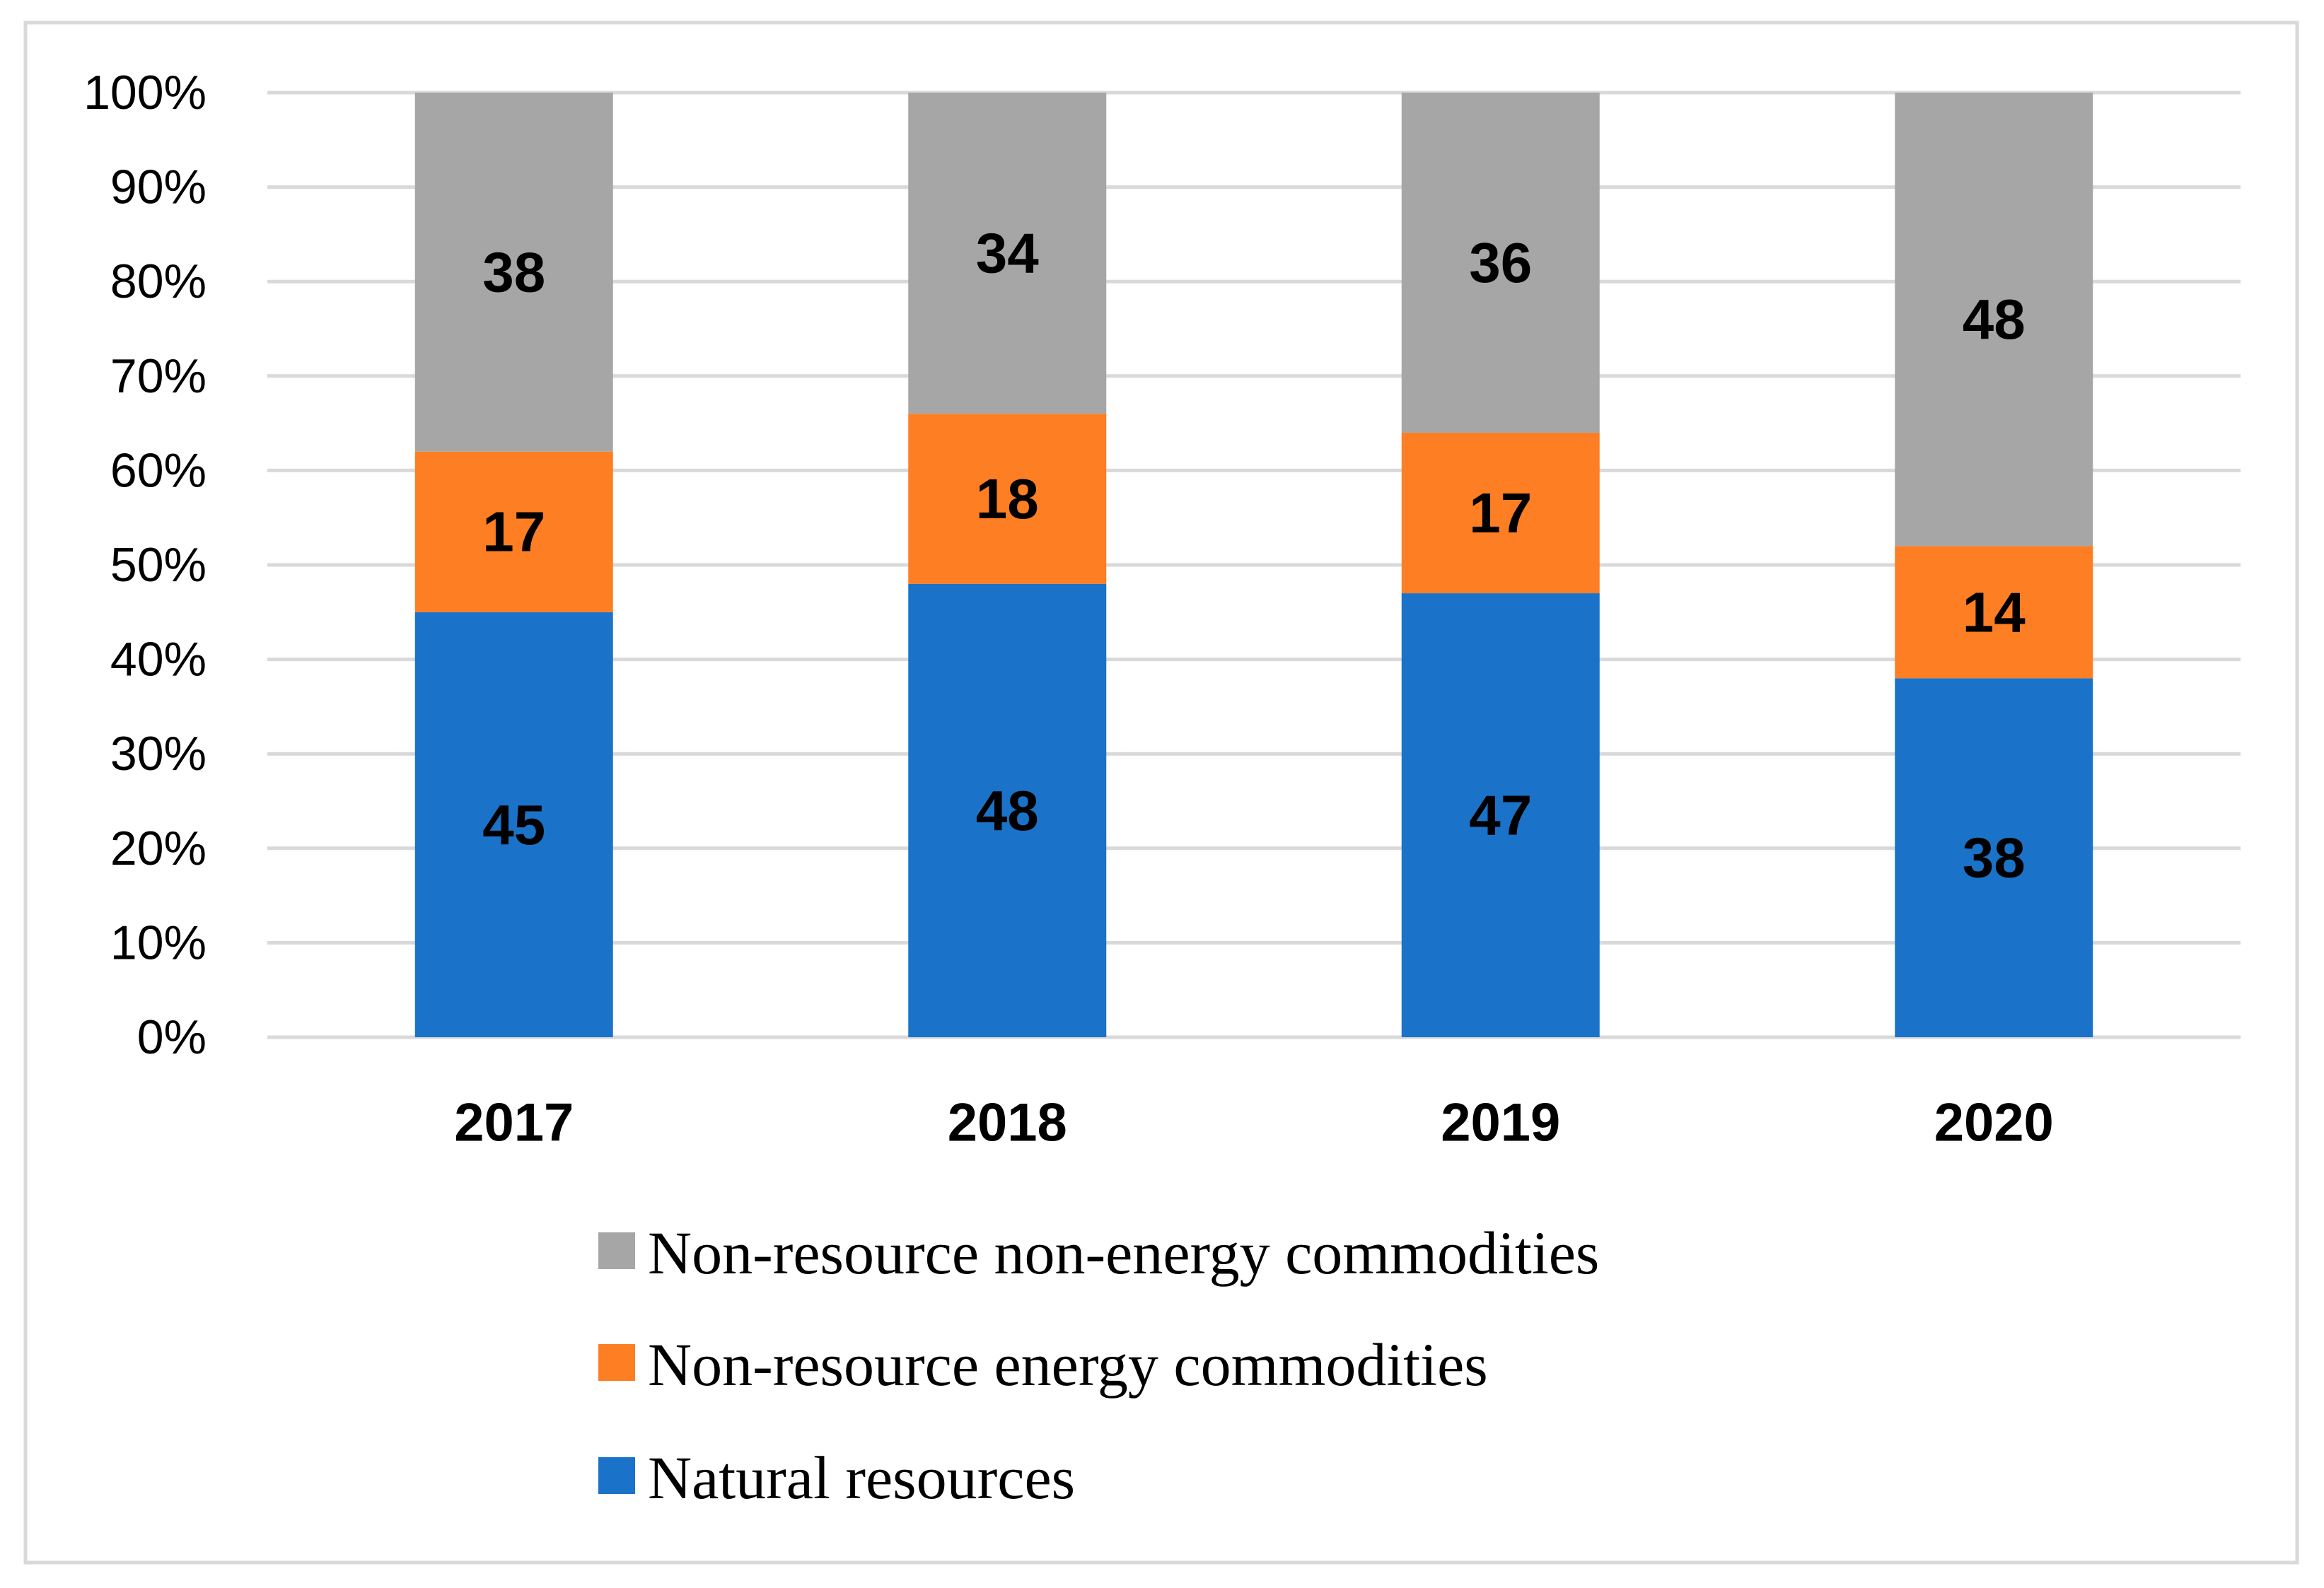 The image size is (2324, 1588). Describe the element at coordinates (158, 565) in the screenshot. I see `y-tick-label: 50%` at that location.